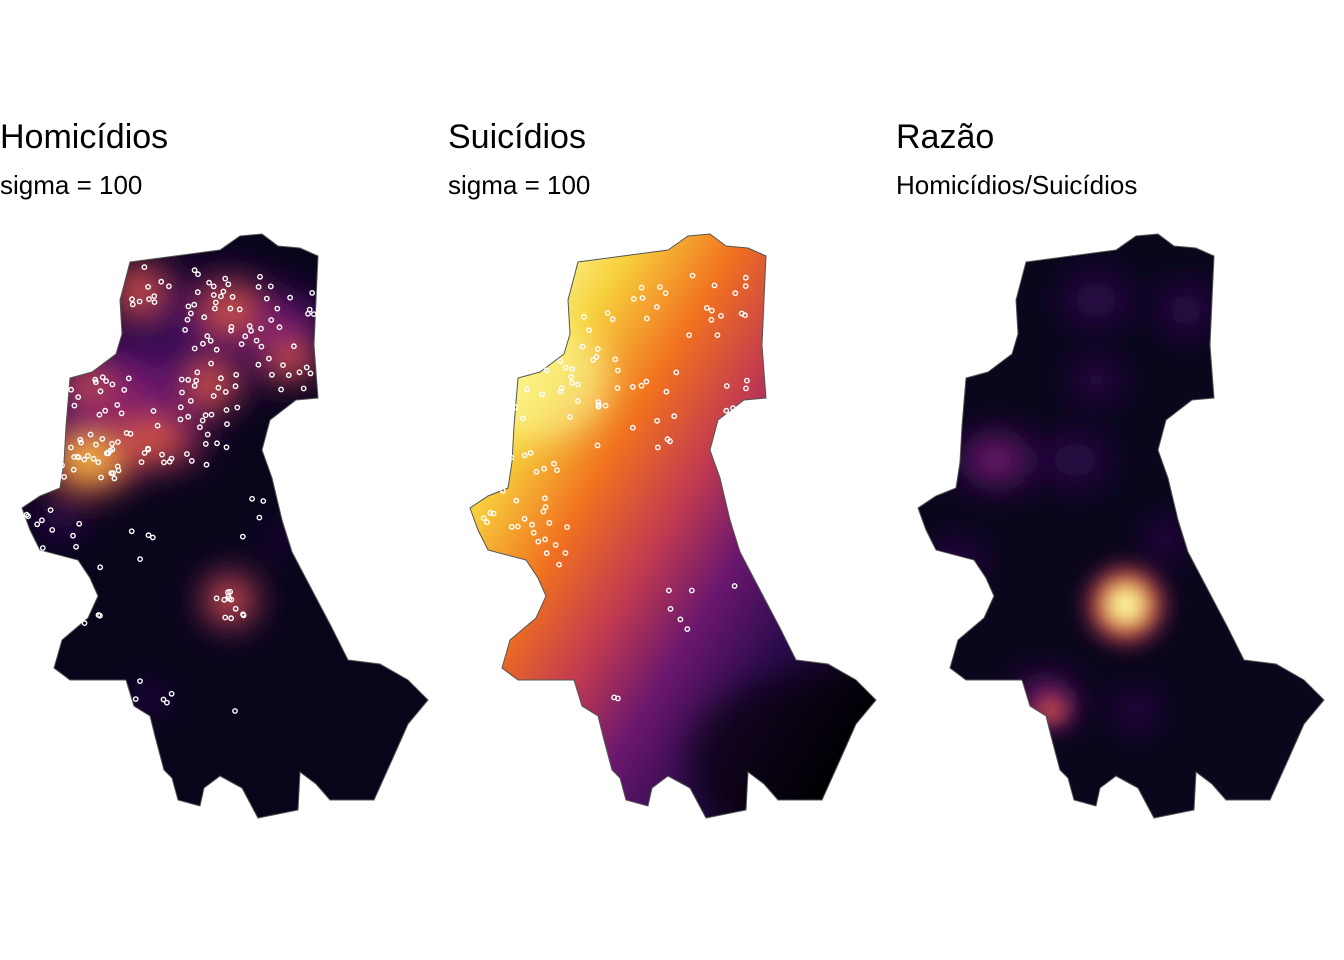  I want to click on suicide-case-points, so click(615, 487).